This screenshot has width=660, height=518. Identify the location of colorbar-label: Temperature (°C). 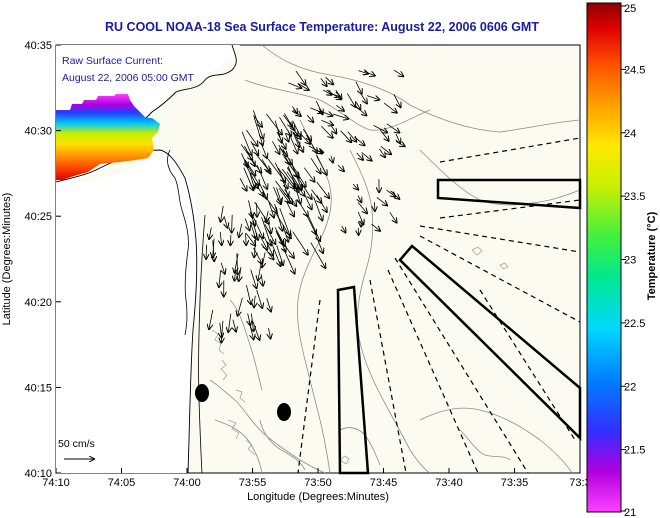
(652, 255).